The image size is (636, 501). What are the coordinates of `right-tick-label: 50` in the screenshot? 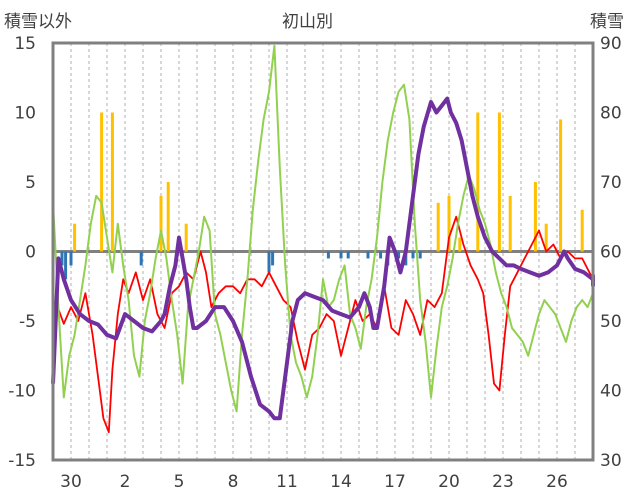 It's located at (611, 322).